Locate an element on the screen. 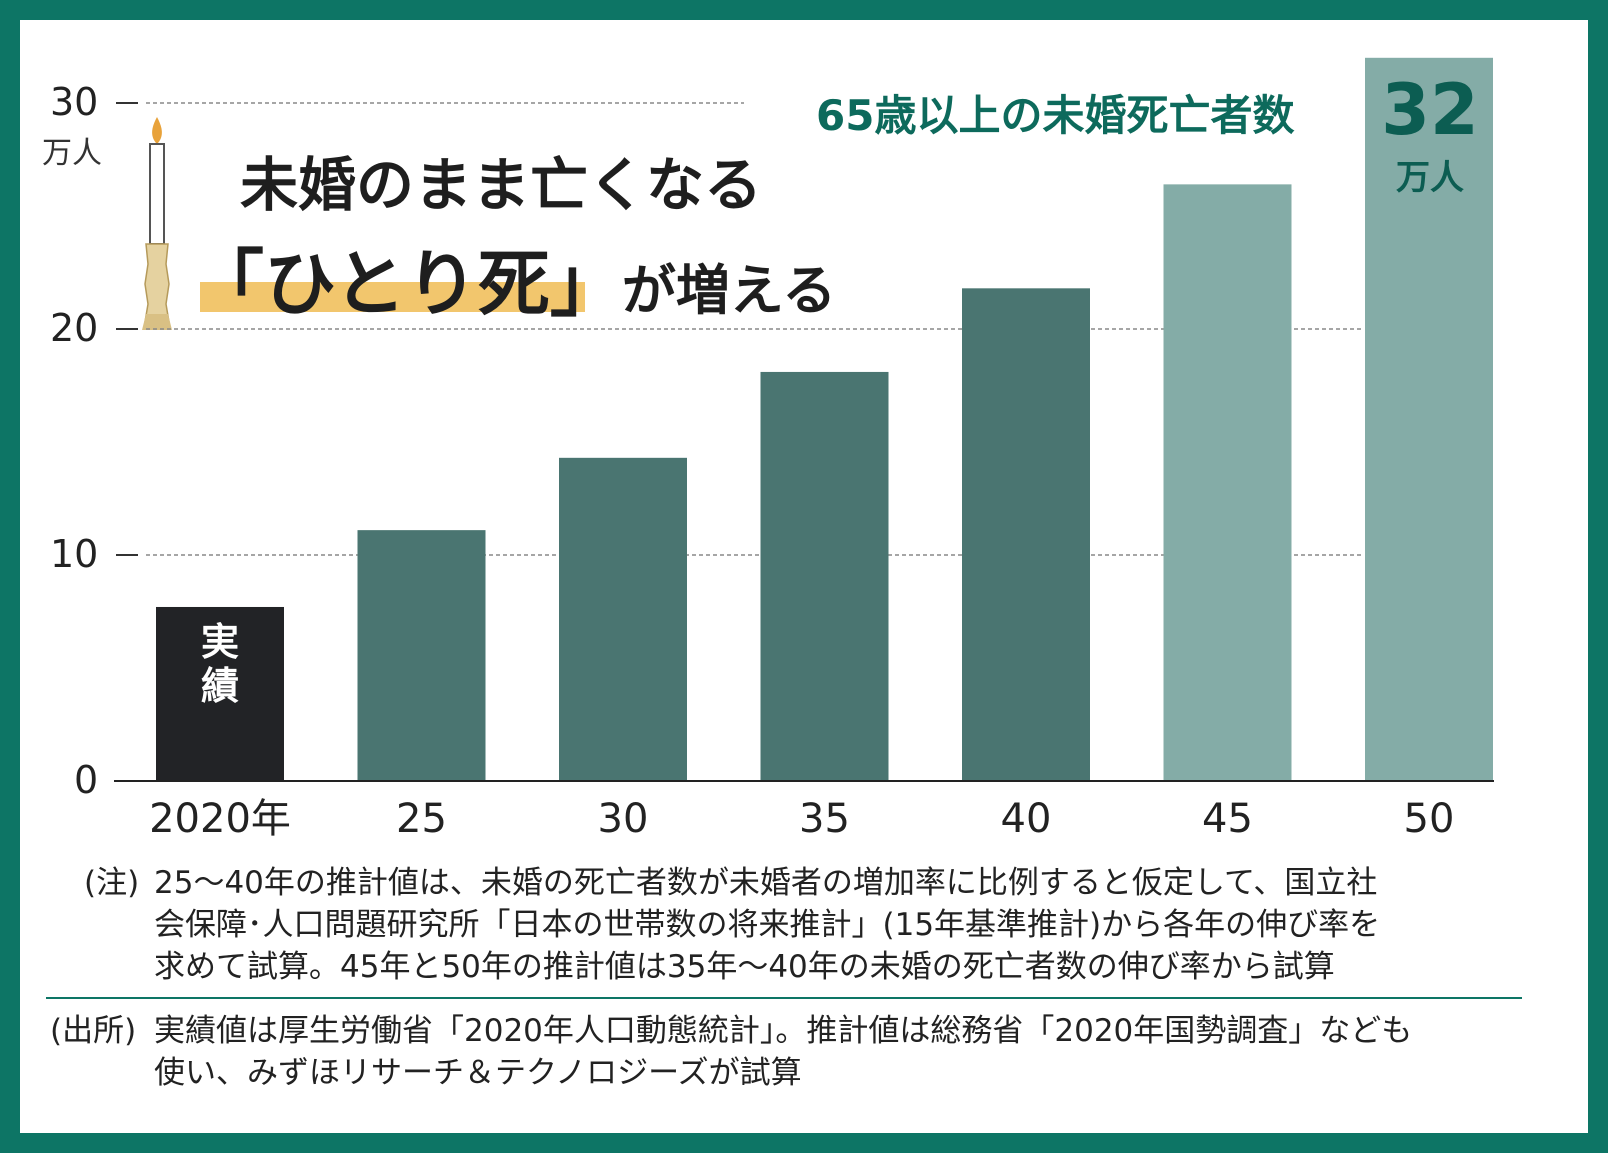 This screenshot has width=1608, height=1153. x-tick-label-2: 30 is located at coordinates (623, 819).